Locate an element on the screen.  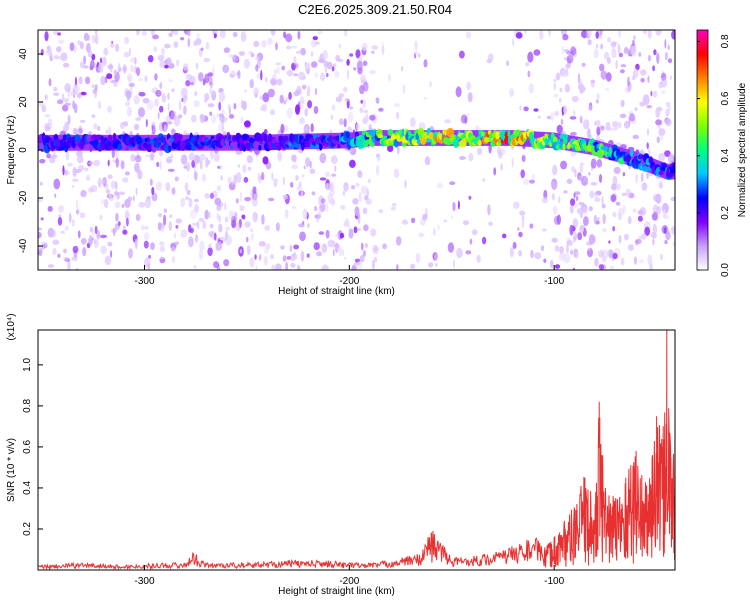
y-tick-label: 40 is located at coordinates (23, 54).